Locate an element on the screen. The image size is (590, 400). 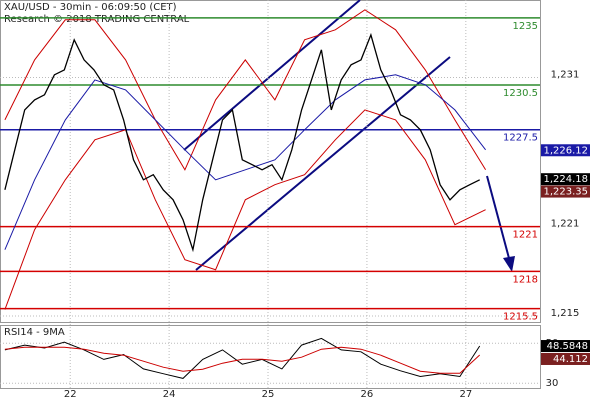
x-tick-label: 25 is located at coordinates (268, 394).